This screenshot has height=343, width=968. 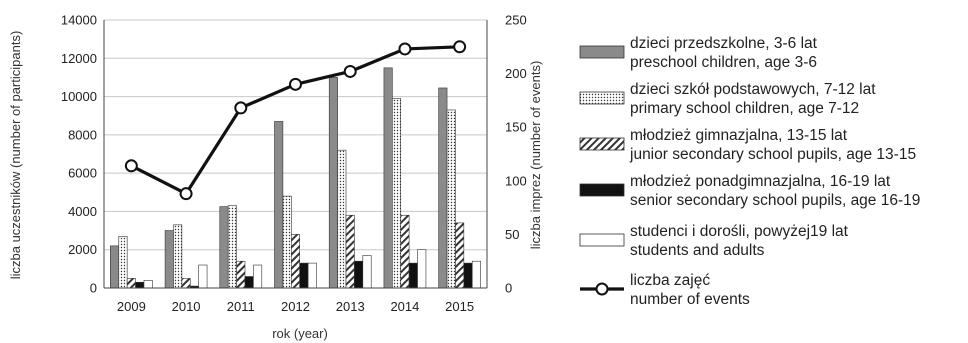 I want to click on legend-label-en: number of events, so click(x=690, y=299).